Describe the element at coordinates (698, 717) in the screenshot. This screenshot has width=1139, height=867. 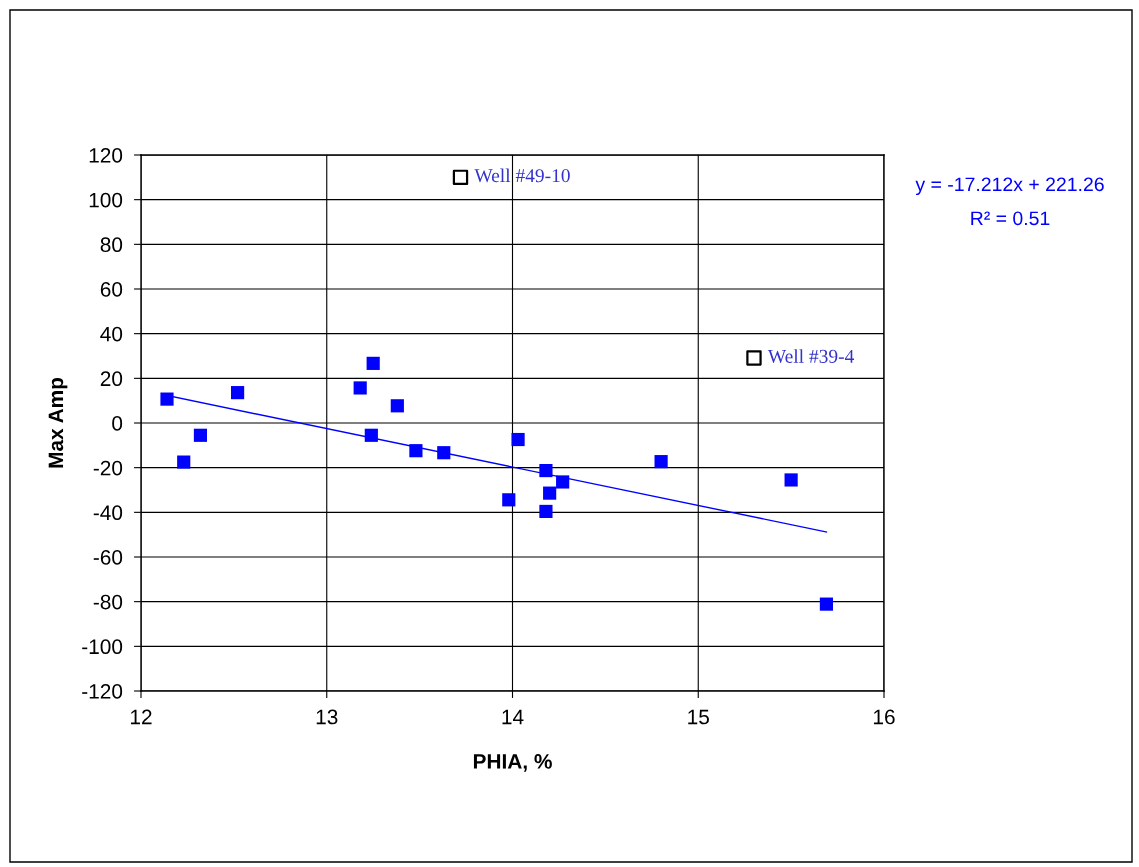
I see `x-tick-label: 15` at that location.